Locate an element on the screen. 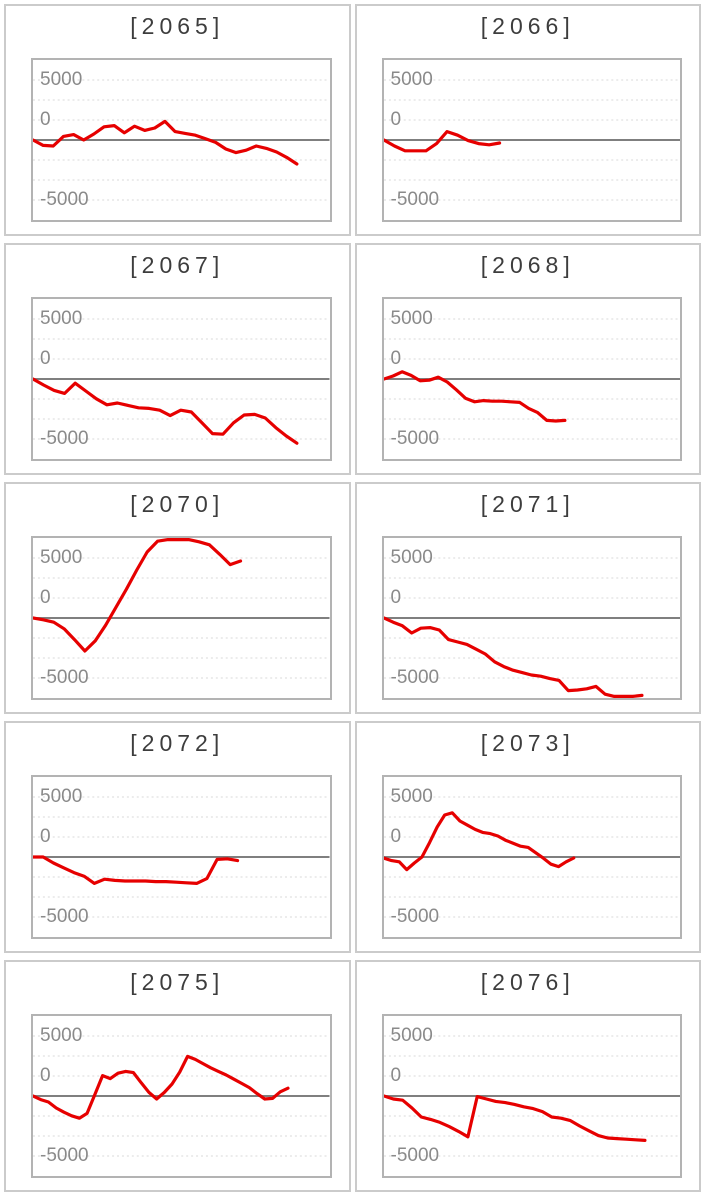 This screenshot has height=1199, width=705. chart-title: [2066] is located at coordinates (527, 26).